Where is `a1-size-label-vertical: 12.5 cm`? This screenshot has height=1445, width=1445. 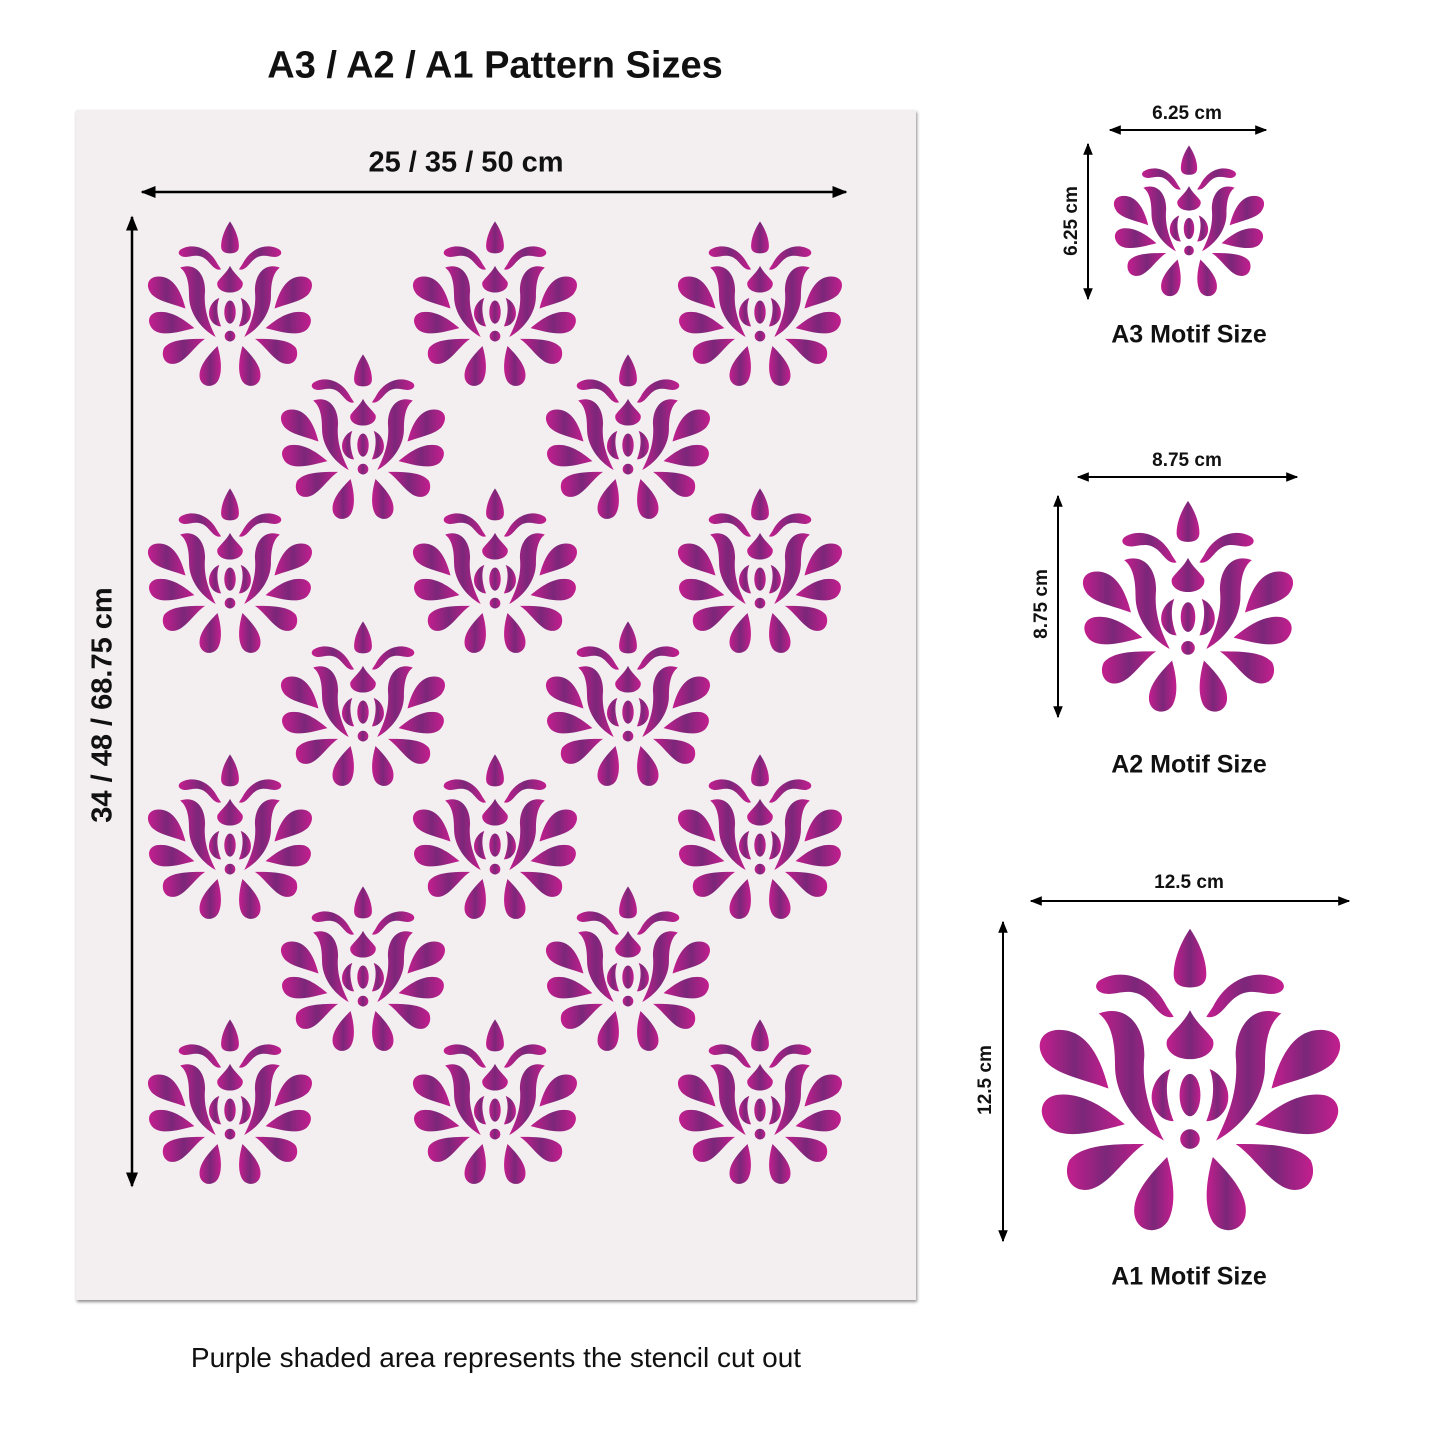
a1-size-label-vertical: 12.5 cm is located at coordinates (985, 1080).